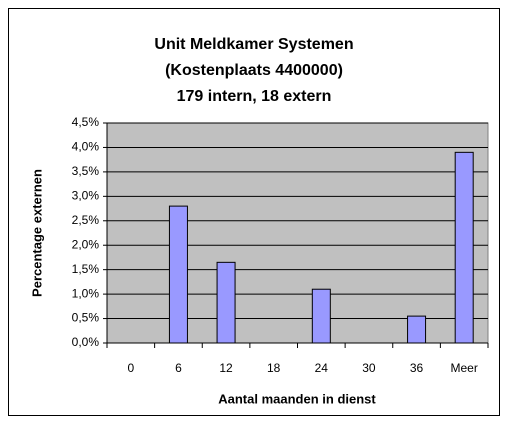 The image size is (508, 424). What do you see at coordinates (226, 368) in the screenshot?
I see `x-tick-label: 12` at bounding box center [226, 368].